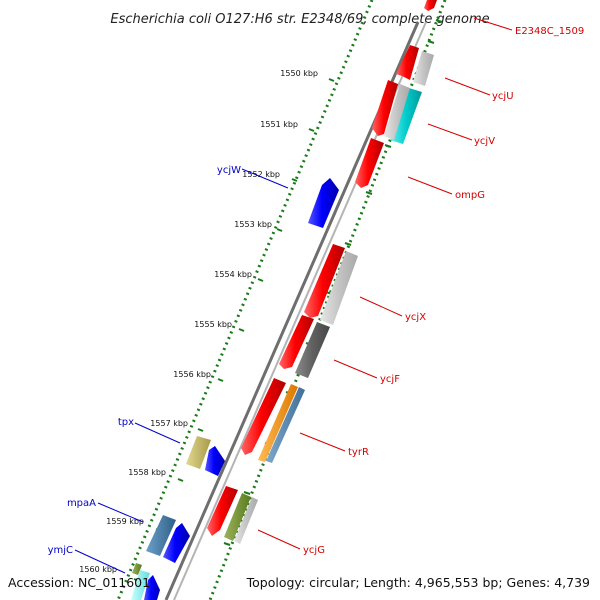  What do you see at coordinates (198, 452) in the screenshot?
I see `gene-arrow-tpx` at bounding box center [198, 452].